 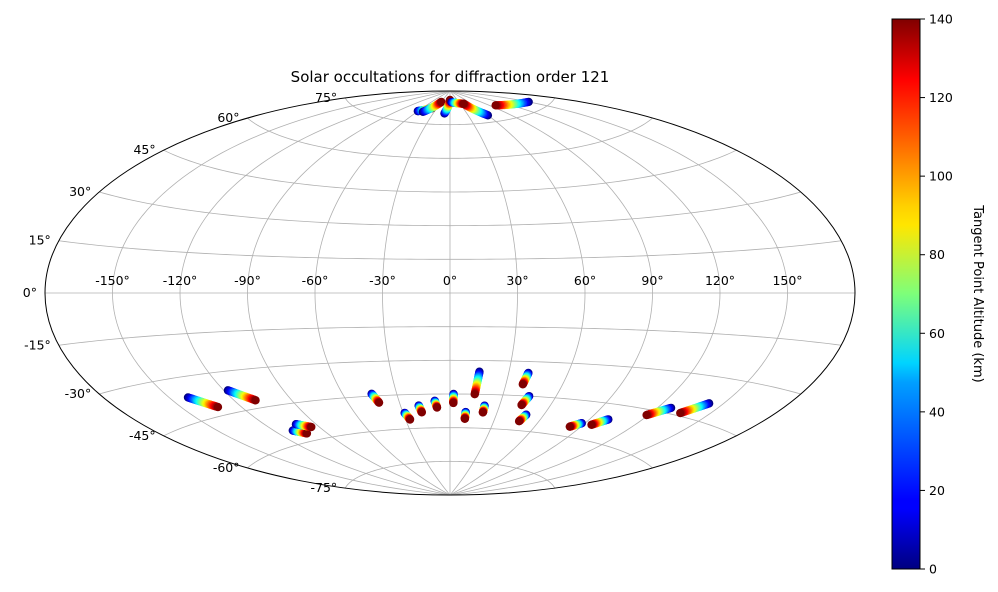 I want to click on colorbar-ticks: 0 20 40 60 80 100 120 140, so click(x=936, y=294).